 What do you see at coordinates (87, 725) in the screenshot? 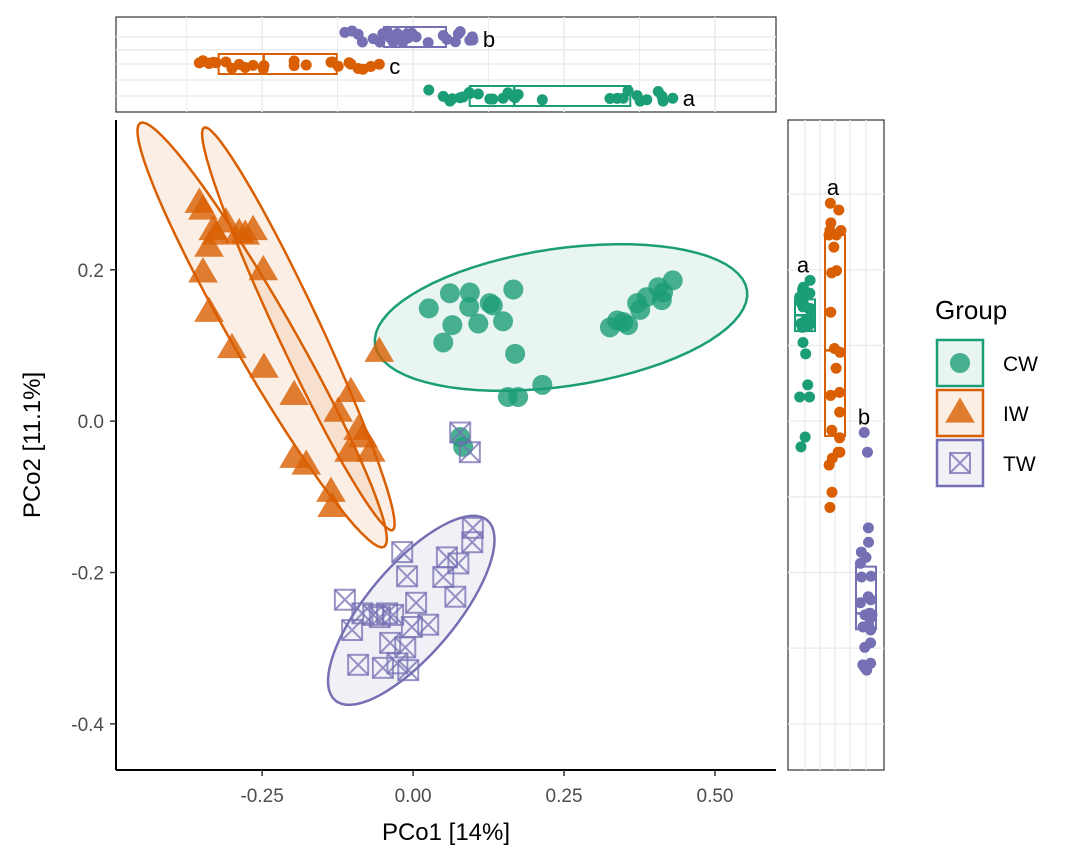
I see `y-tick-label: -0.4` at bounding box center [87, 725].